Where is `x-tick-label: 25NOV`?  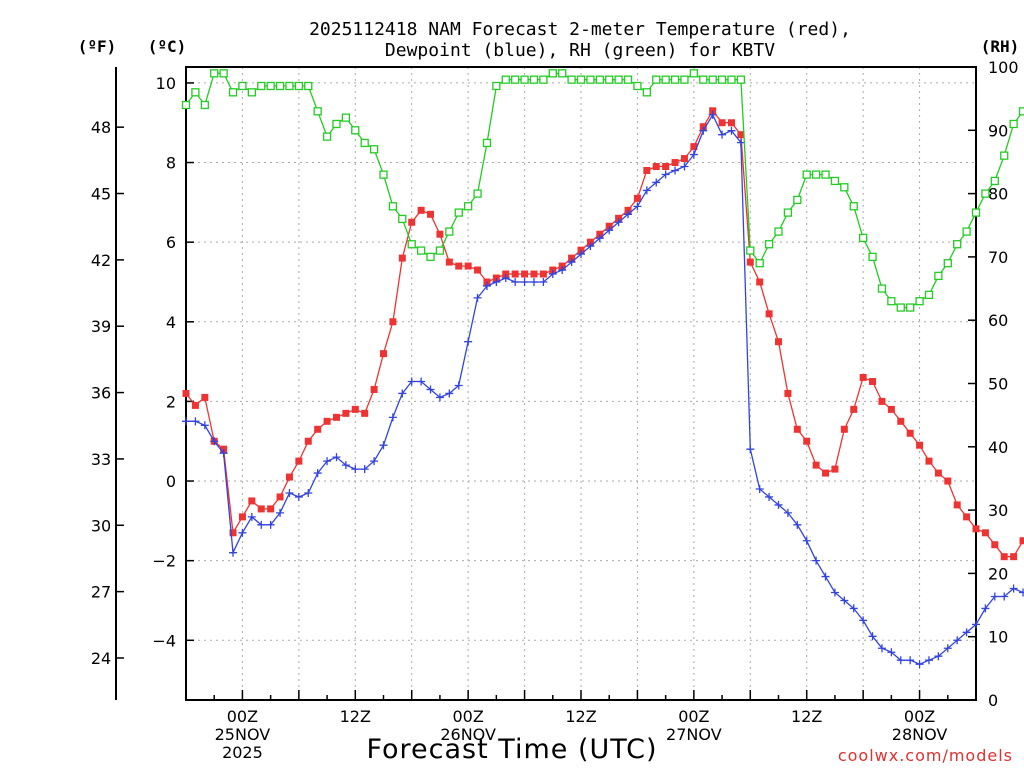
x-tick-label: 25NOV is located at coordinates (243, 734).